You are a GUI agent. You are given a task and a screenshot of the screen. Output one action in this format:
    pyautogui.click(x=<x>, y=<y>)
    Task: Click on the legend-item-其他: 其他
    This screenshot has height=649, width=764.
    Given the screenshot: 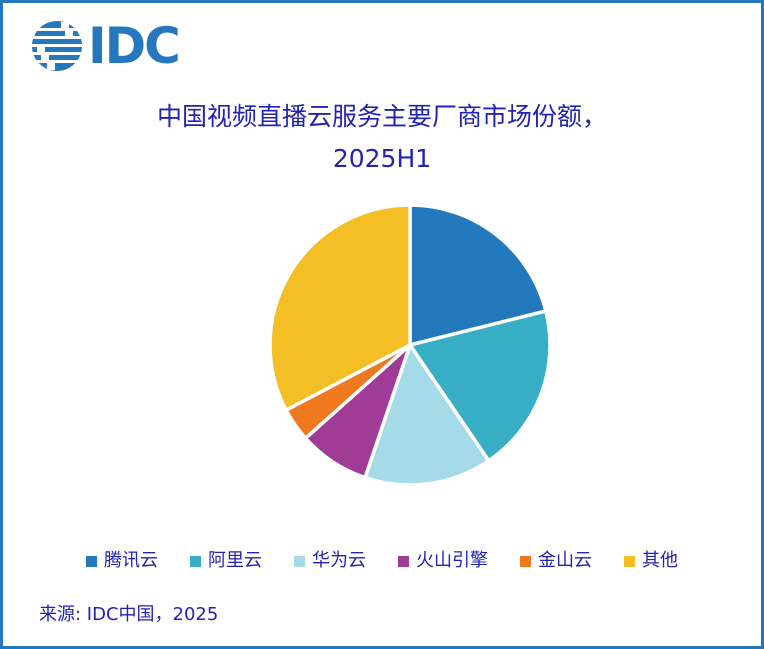 What is the action you would take?
    pyautogui.click(x=651, y=561)
    